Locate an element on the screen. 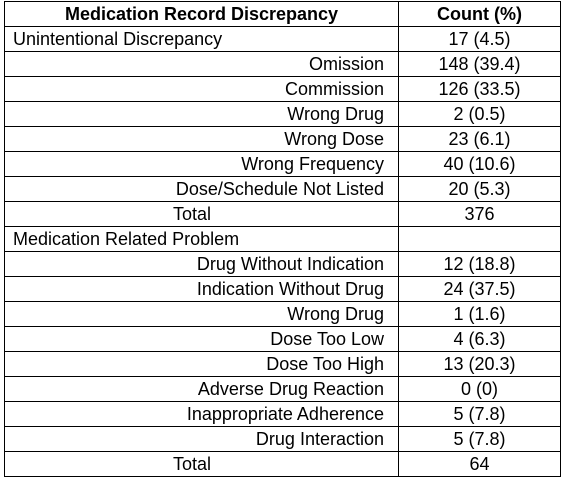 The width and height of the screenshot is (563, 478). table-row: Dose Too High 13 (20.3) is located at coordinates (282, 364).